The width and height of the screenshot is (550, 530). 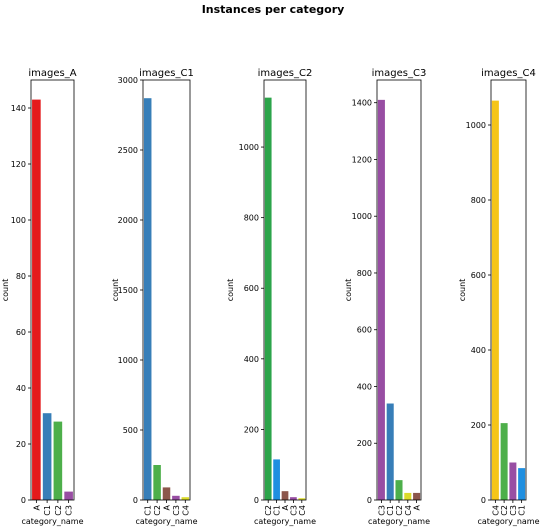 What do you see at coordinates (166, 73) in the screenshot?
I see `subplot-title: images_C1` at bounding box center [166, 73].